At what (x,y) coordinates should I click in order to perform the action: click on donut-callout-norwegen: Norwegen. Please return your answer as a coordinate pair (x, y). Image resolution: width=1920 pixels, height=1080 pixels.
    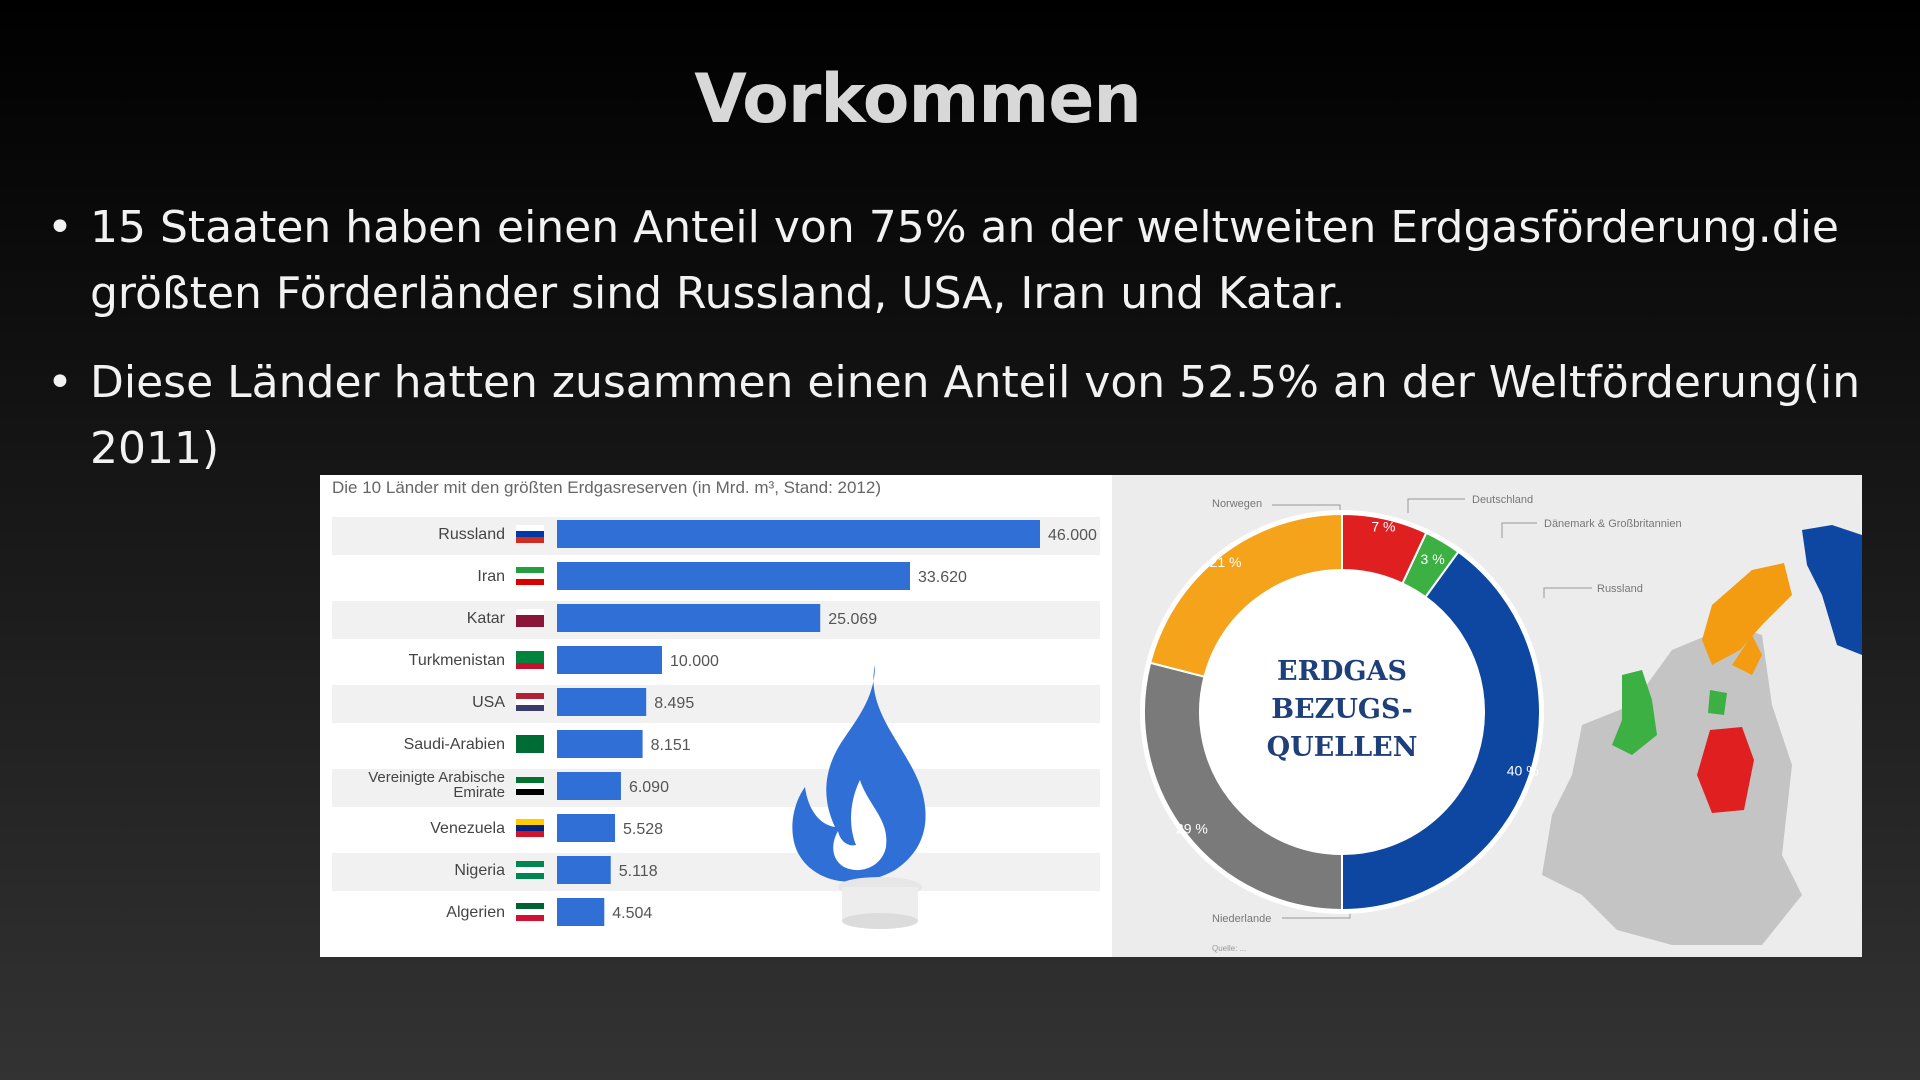
    Looking at the image, I should click on (1237, 504).